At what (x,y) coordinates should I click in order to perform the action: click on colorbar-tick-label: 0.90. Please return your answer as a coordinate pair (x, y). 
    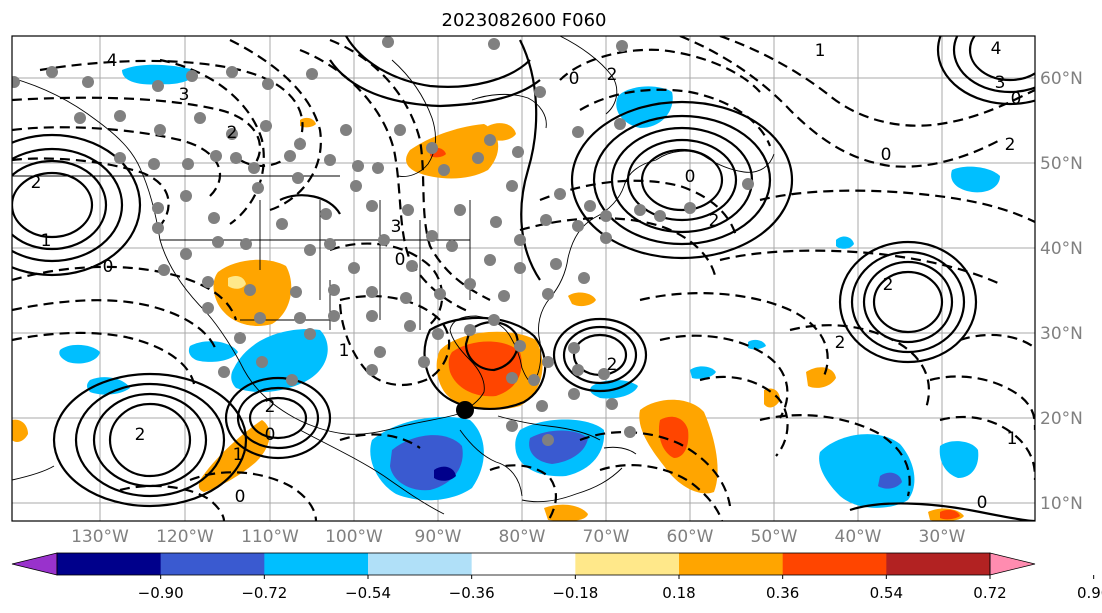
    Looking at the image, I should click on (1089, 593).